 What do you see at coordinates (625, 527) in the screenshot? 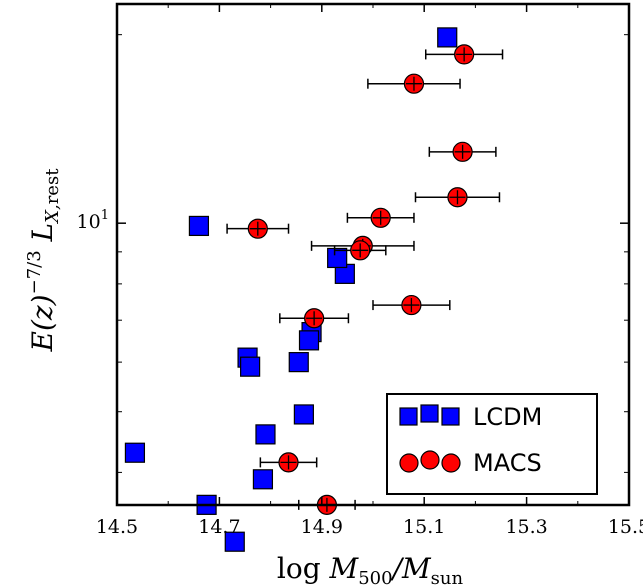
I see `x-tick-label: 15.5` at bounding box center [625, 527].